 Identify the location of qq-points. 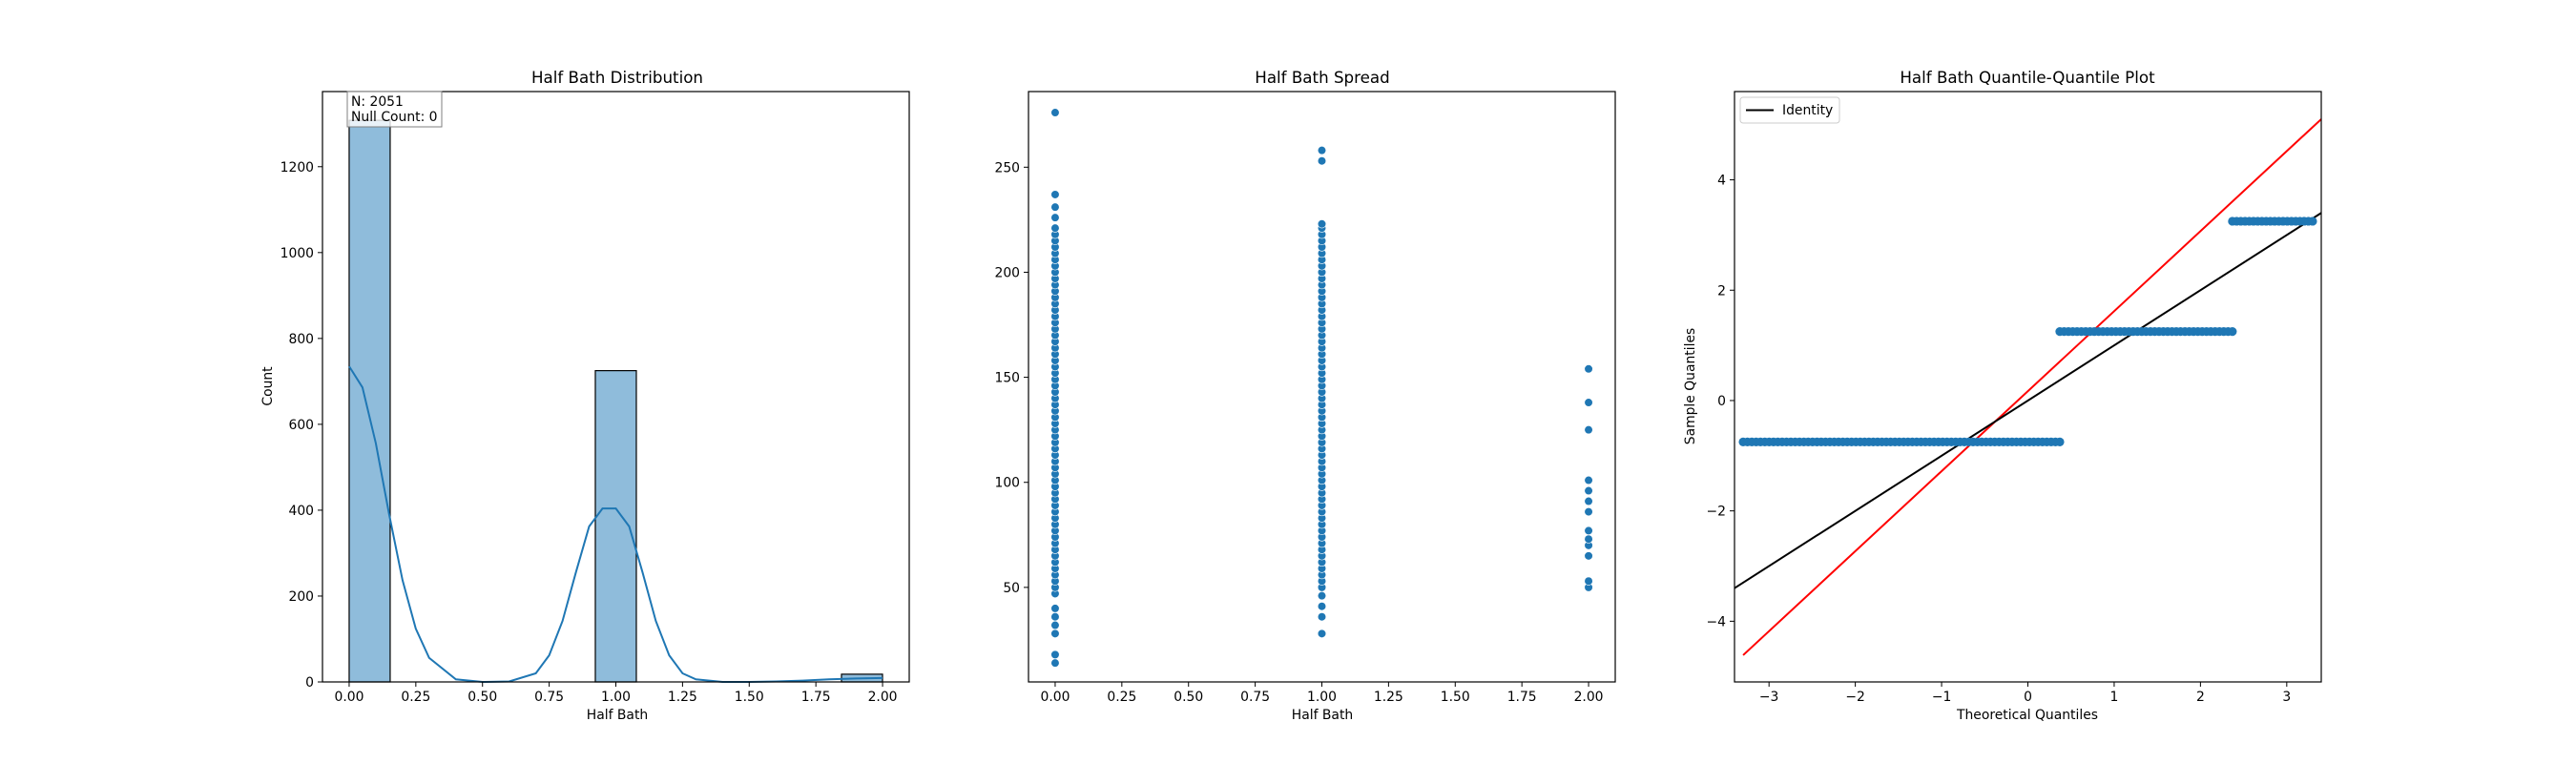
(2027, 331).